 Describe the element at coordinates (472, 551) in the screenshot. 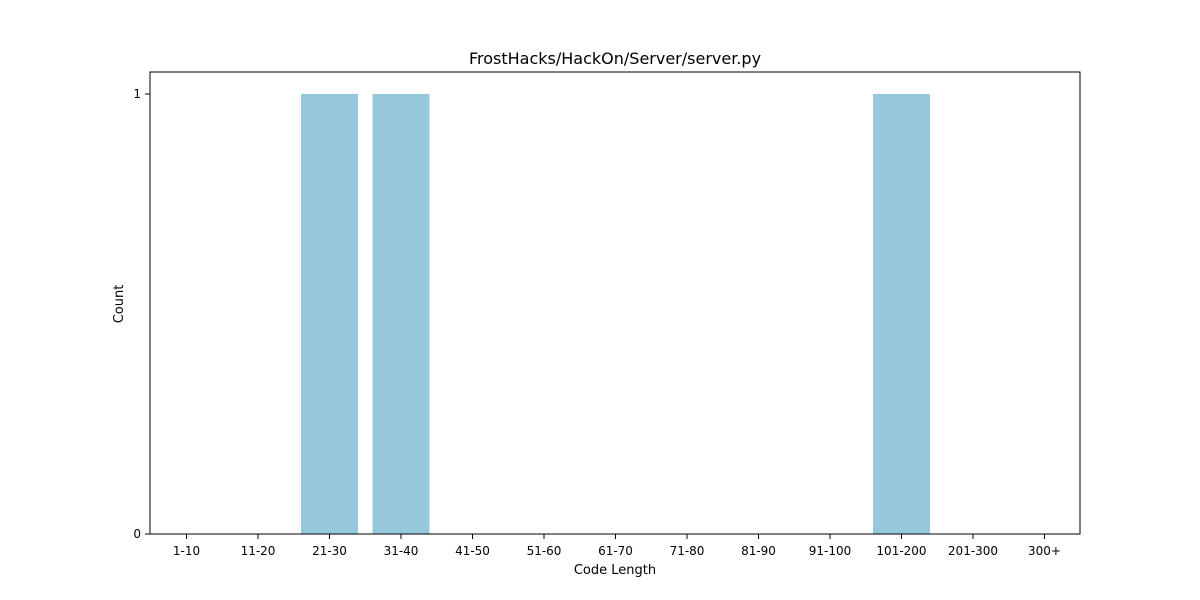

I see `x-tick-label: 41-50` at that location.